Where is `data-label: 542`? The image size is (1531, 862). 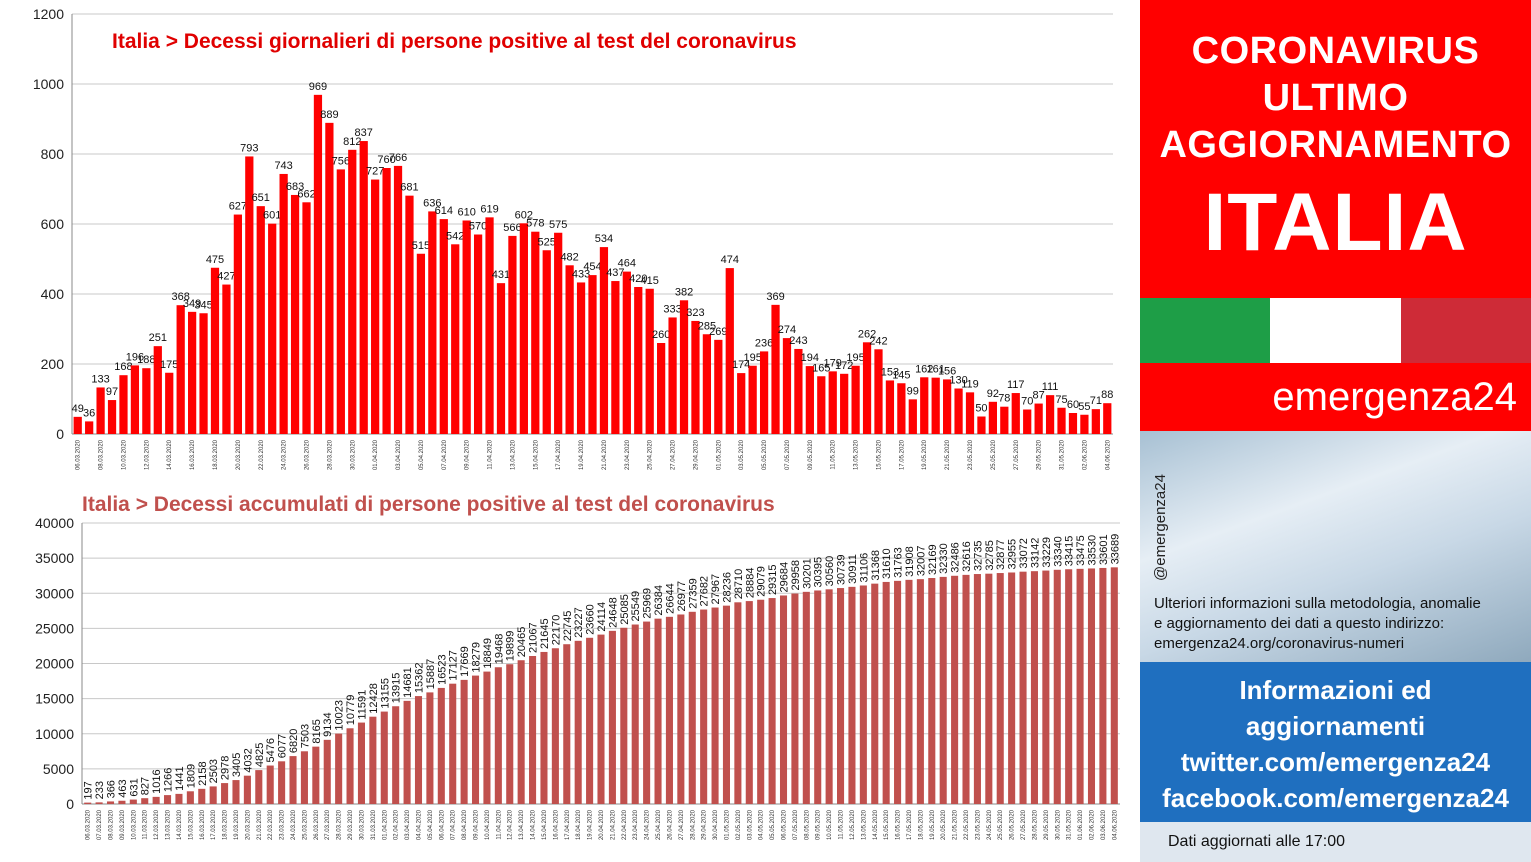
data-label: 542 is located at coordinates (455, 236).